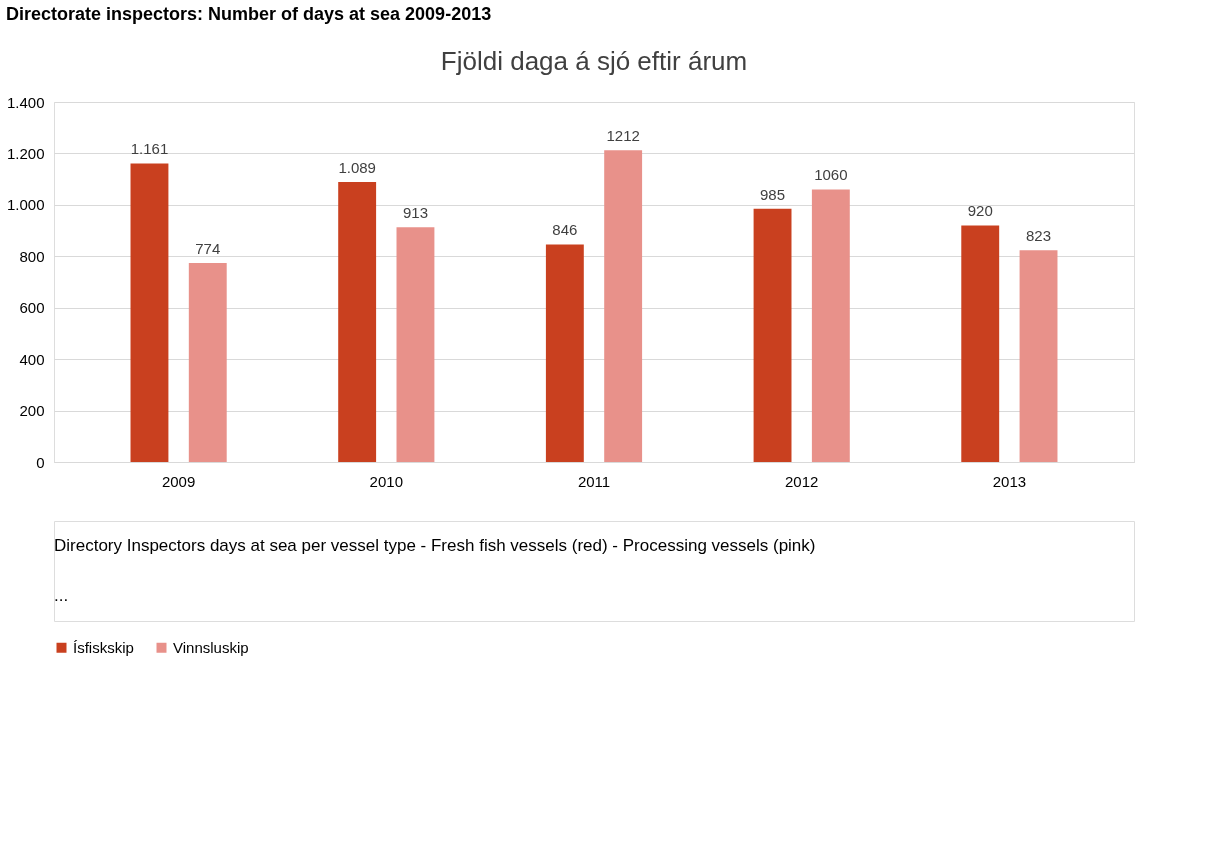  Describe the element at coordinates (773, 194) in the screenshot. I see `data-label: 985` at that location.